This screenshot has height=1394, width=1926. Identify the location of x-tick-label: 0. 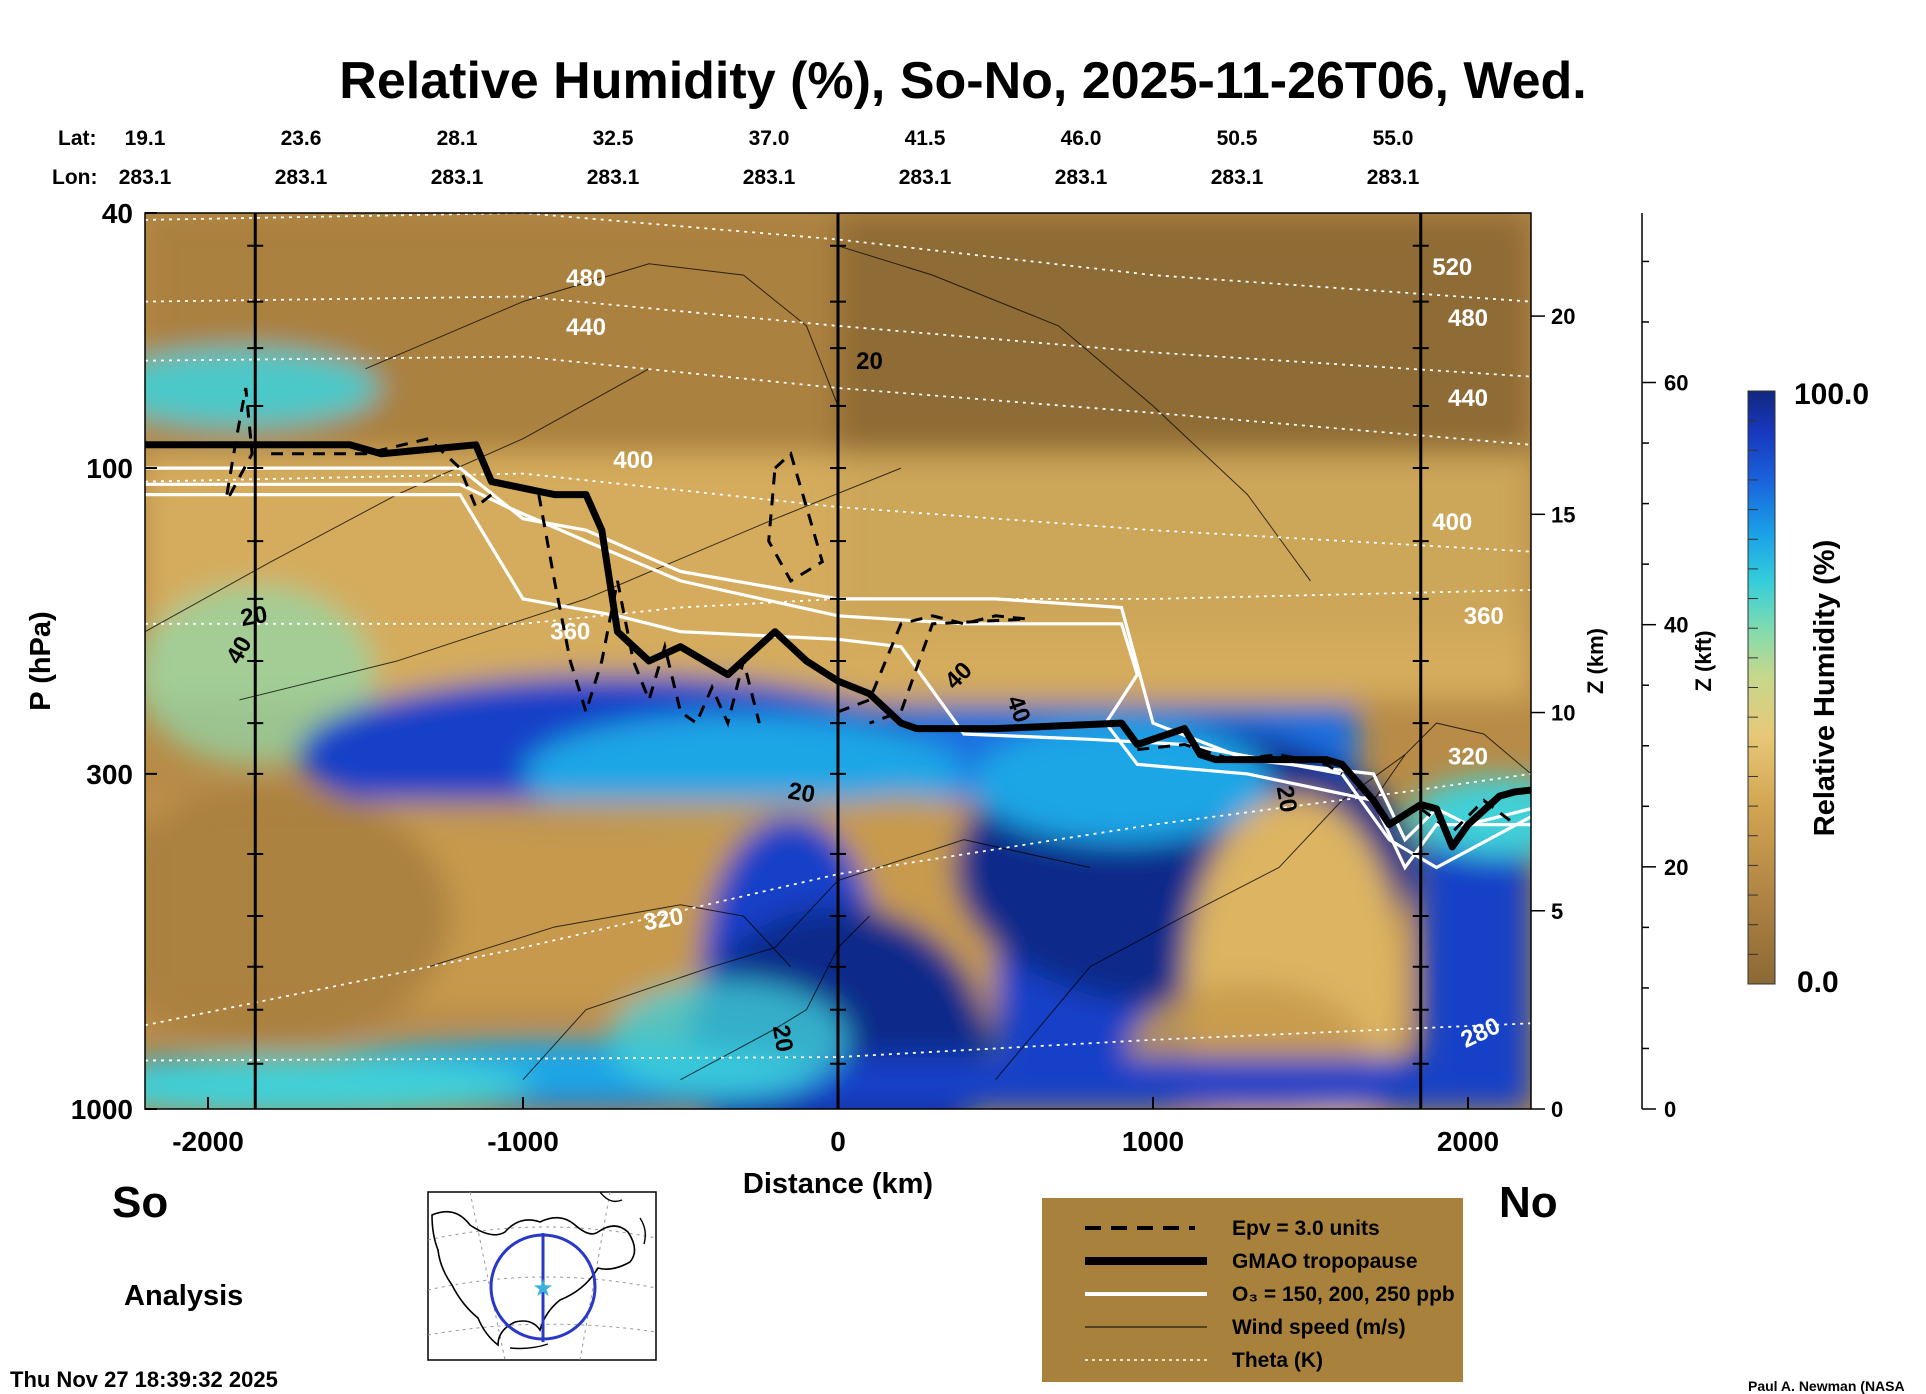
(838, 1141).